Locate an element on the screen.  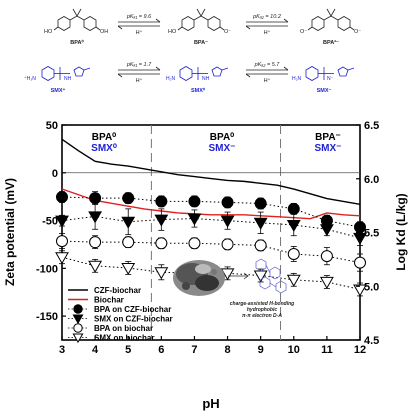
y2-tick-label: 4.5 is located at coordinates (371, 341).